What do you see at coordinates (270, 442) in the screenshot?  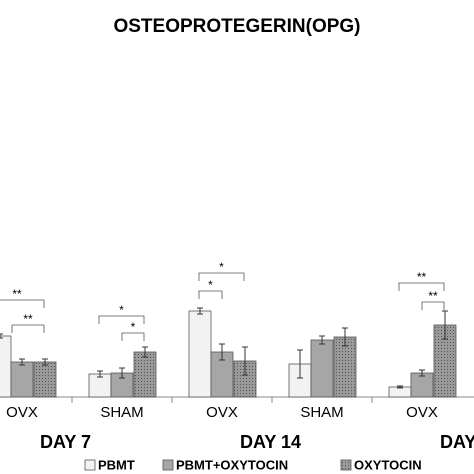 I see `day-label: DAY 14` at bounding box center [270, 442].